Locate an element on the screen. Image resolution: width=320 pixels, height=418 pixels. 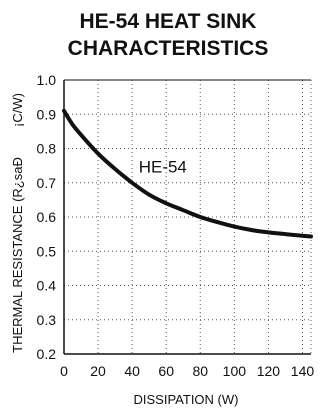
y-tick-labels: 0.2 0.3 0.4 0.5 0.6 0.7 0.8 0.9 1.0 is located at coordinates (47, 217).